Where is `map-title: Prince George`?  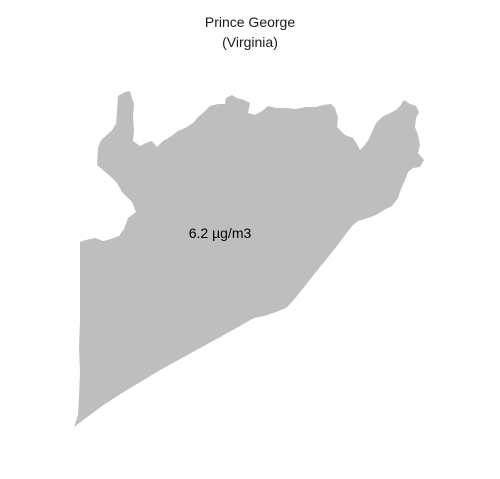 map-title: Prince George is located at coordinates (250, 22).